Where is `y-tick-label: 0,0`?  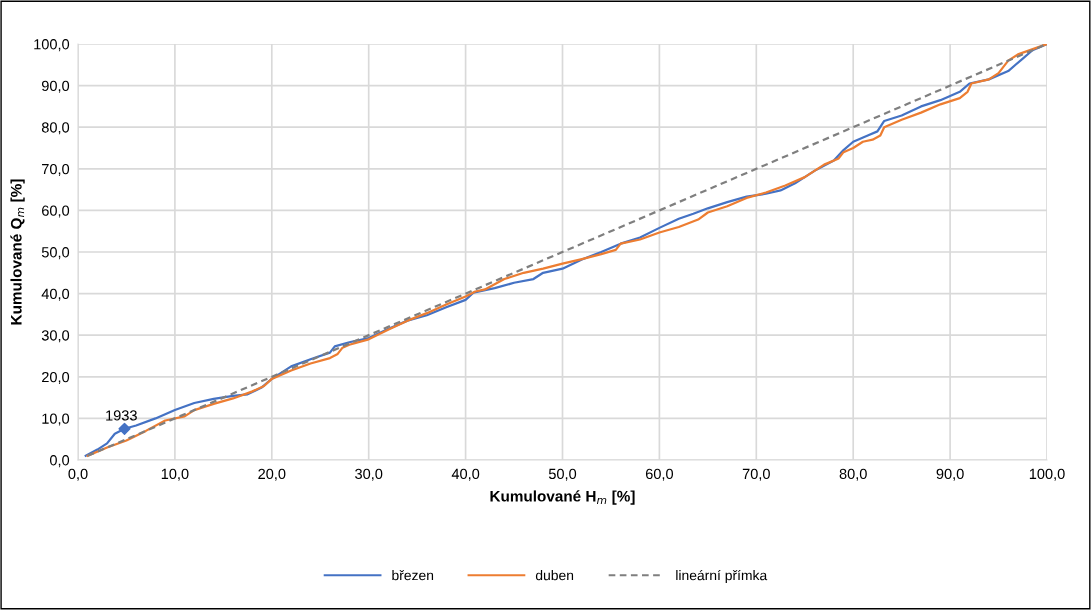
y-tick-label: 0,0 is located at coordinates (59, 461).